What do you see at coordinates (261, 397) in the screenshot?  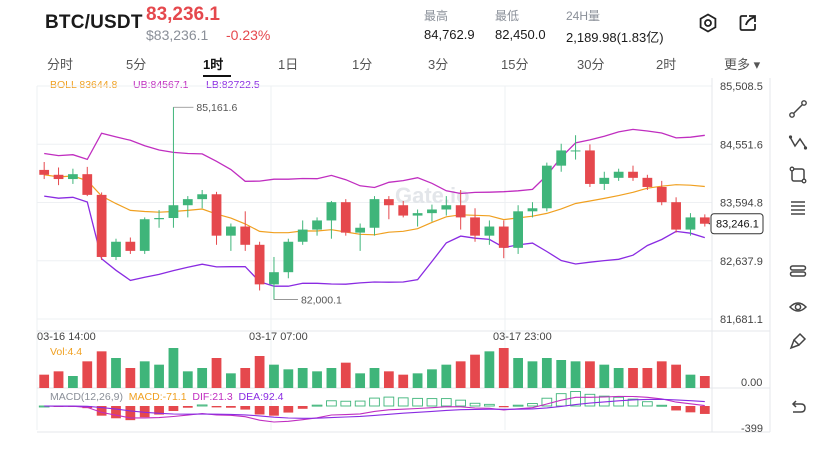 I see `dea-value: DEA:92.4` at bounding box center [261, 397].